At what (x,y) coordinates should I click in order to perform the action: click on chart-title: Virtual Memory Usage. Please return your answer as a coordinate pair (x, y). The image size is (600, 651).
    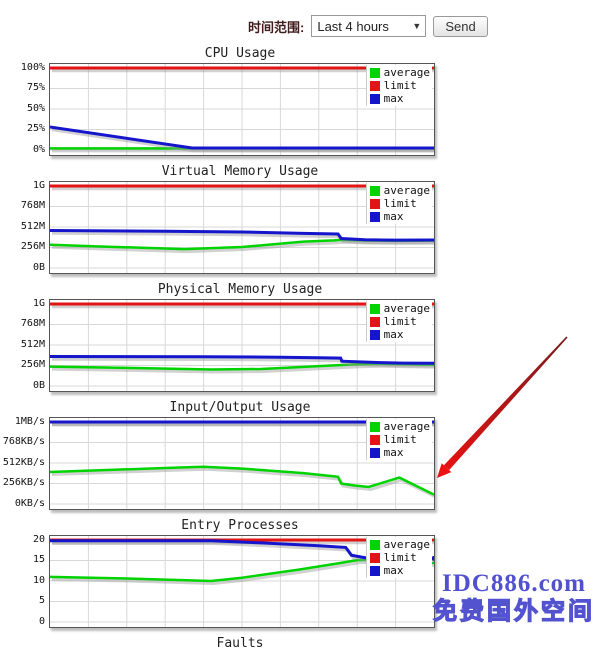
    Looking at the image, I should click on (240, 171).